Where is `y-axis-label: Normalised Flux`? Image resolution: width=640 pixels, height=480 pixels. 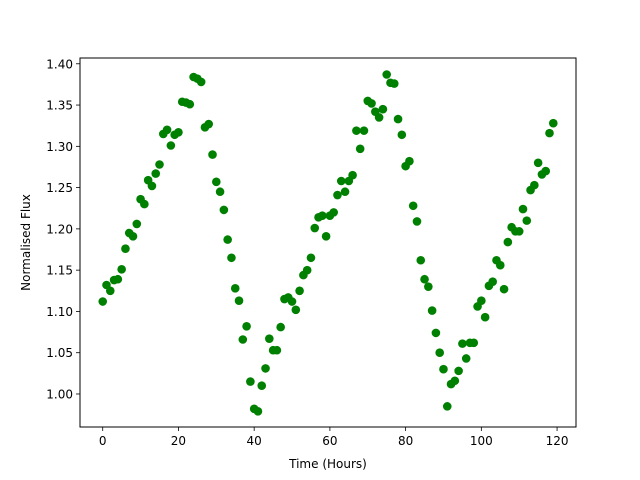
y-axis-label: Normalised Flux is located at coordinates (26, 242).